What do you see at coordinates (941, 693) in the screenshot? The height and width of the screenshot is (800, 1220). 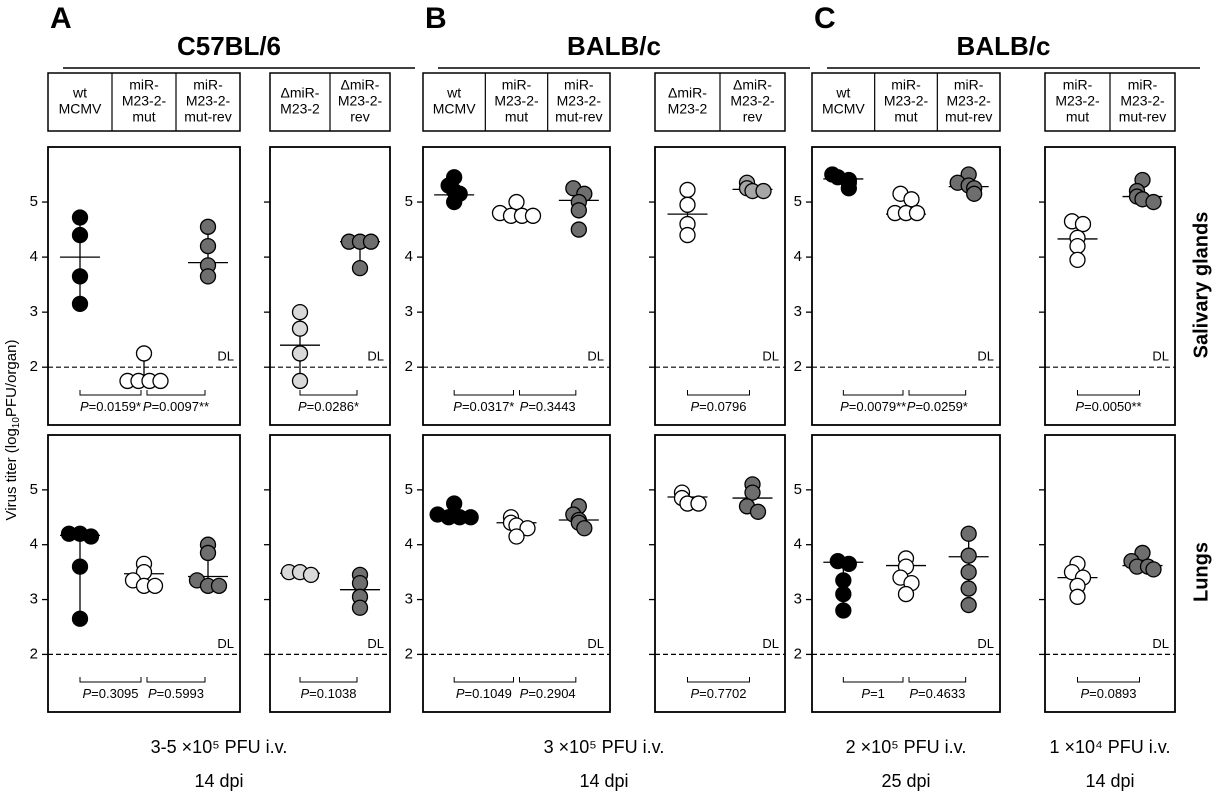 I see `p-value-text: =0.4633` at bounding box center [941, 693].